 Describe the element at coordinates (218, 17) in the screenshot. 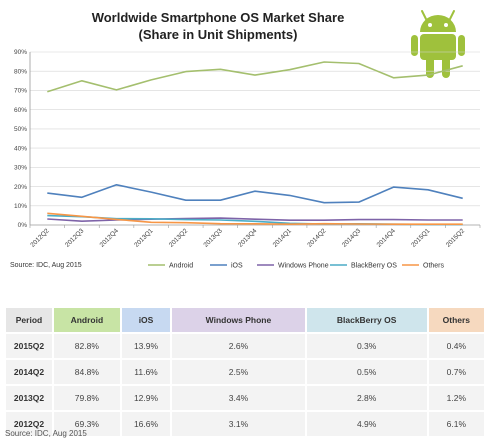

I see `chart-title: Worldwide Smartphone OS Market Share` at that location.